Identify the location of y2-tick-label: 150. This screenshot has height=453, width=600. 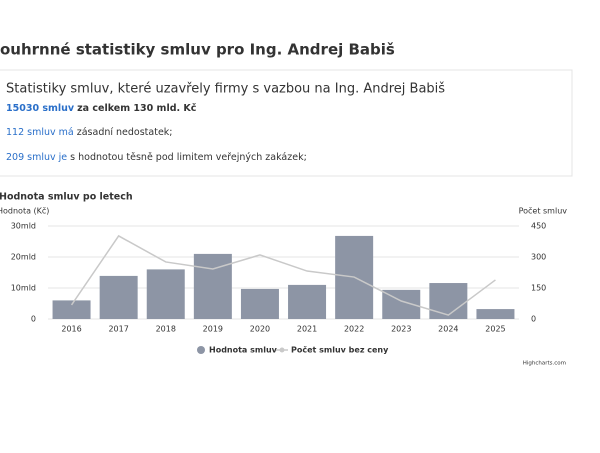
(538, 288).